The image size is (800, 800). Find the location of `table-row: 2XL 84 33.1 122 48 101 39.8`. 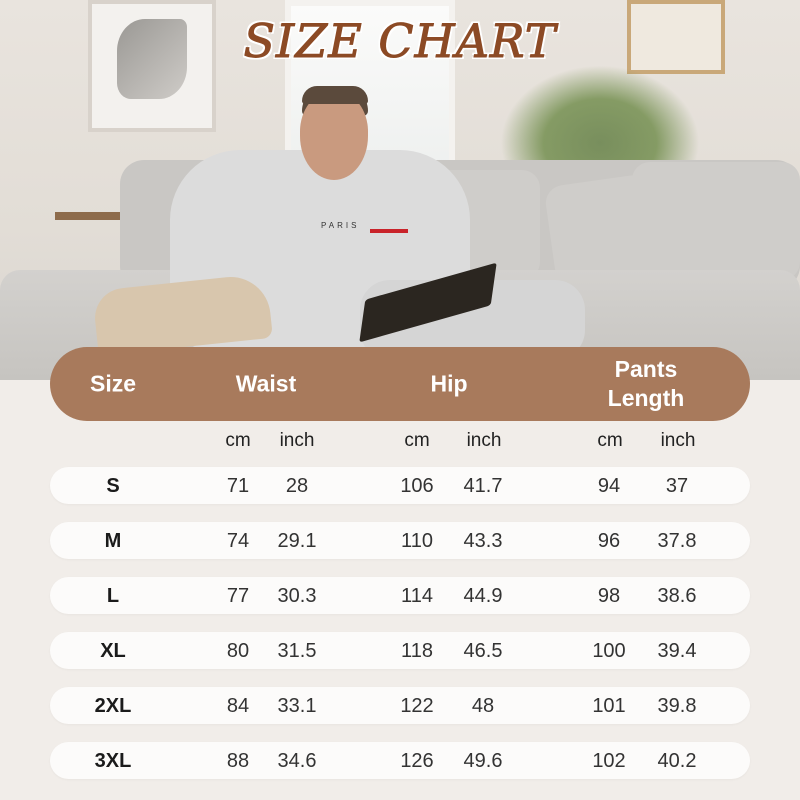

table-row: 2XL 84 33.1 122 48 101 39.8 is located at coordinates (400, 705).